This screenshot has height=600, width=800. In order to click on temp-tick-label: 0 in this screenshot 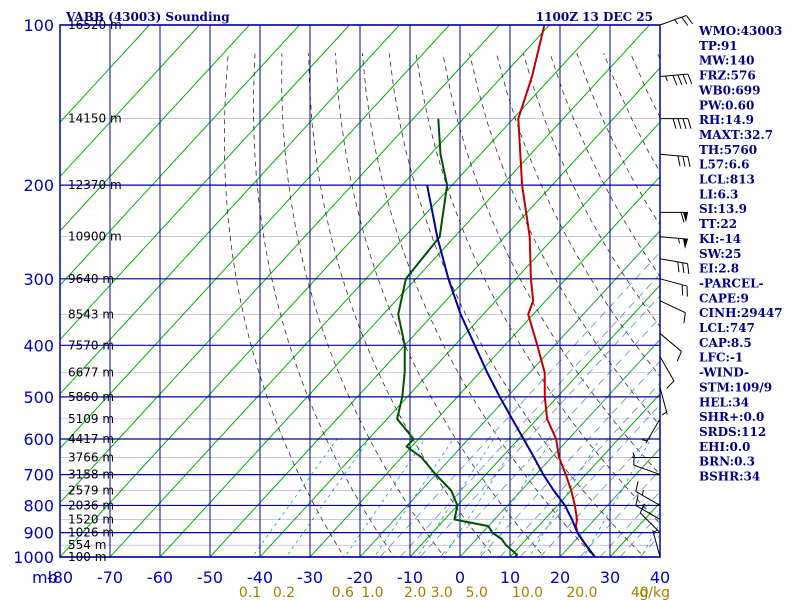, I will do `click(460, 577)`.